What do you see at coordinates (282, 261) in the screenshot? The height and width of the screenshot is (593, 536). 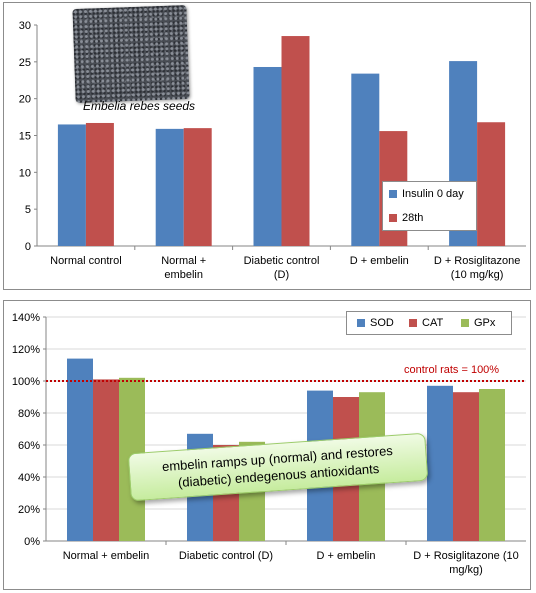 I see `x-category-label: Diabetic control` at bounding box center [282, 261].